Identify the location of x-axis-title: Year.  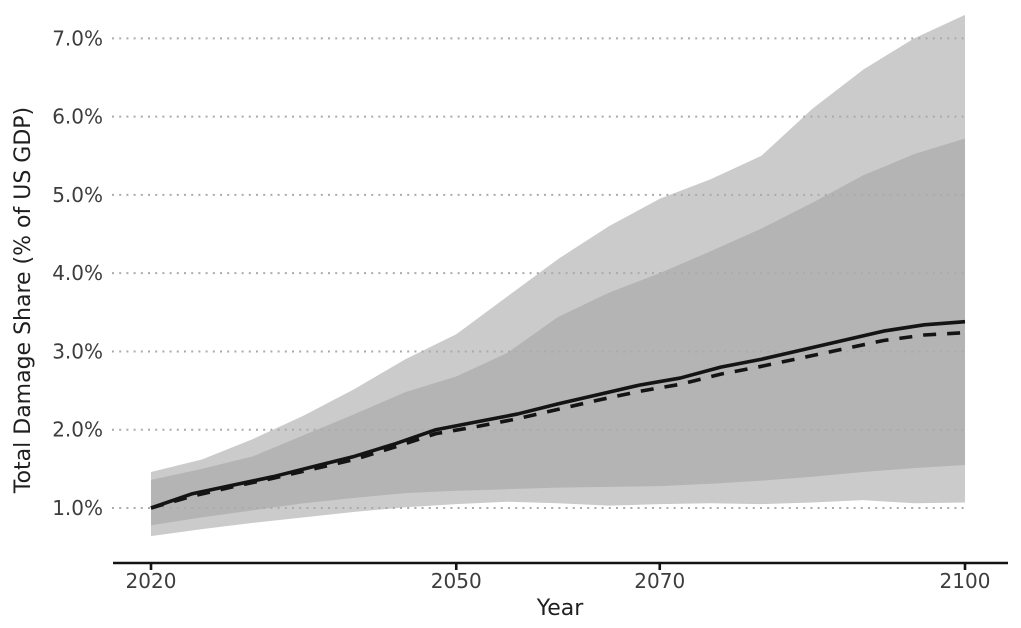
(560, 608).